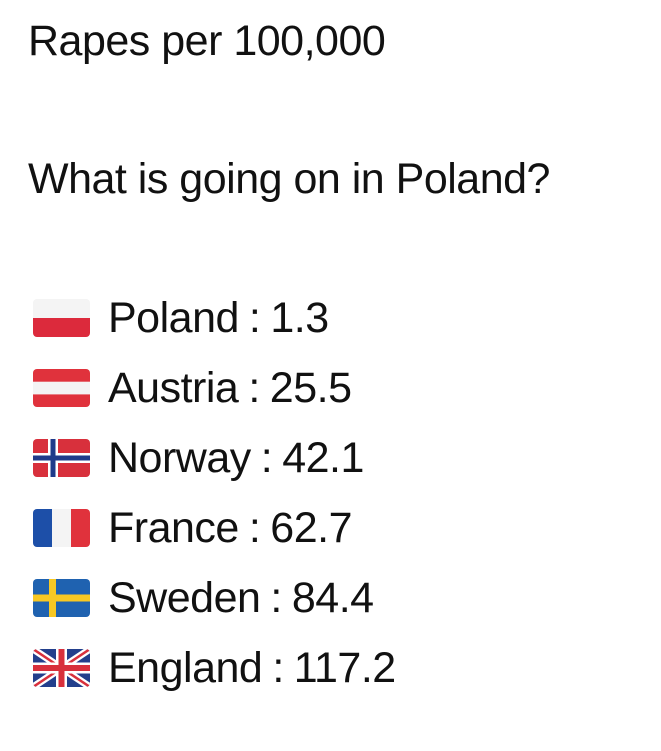 The width and height of the screenshot is (661, 751). Describe the element at coordinates (185, 667) in the screenshot. I see `country-name: England` at that location.